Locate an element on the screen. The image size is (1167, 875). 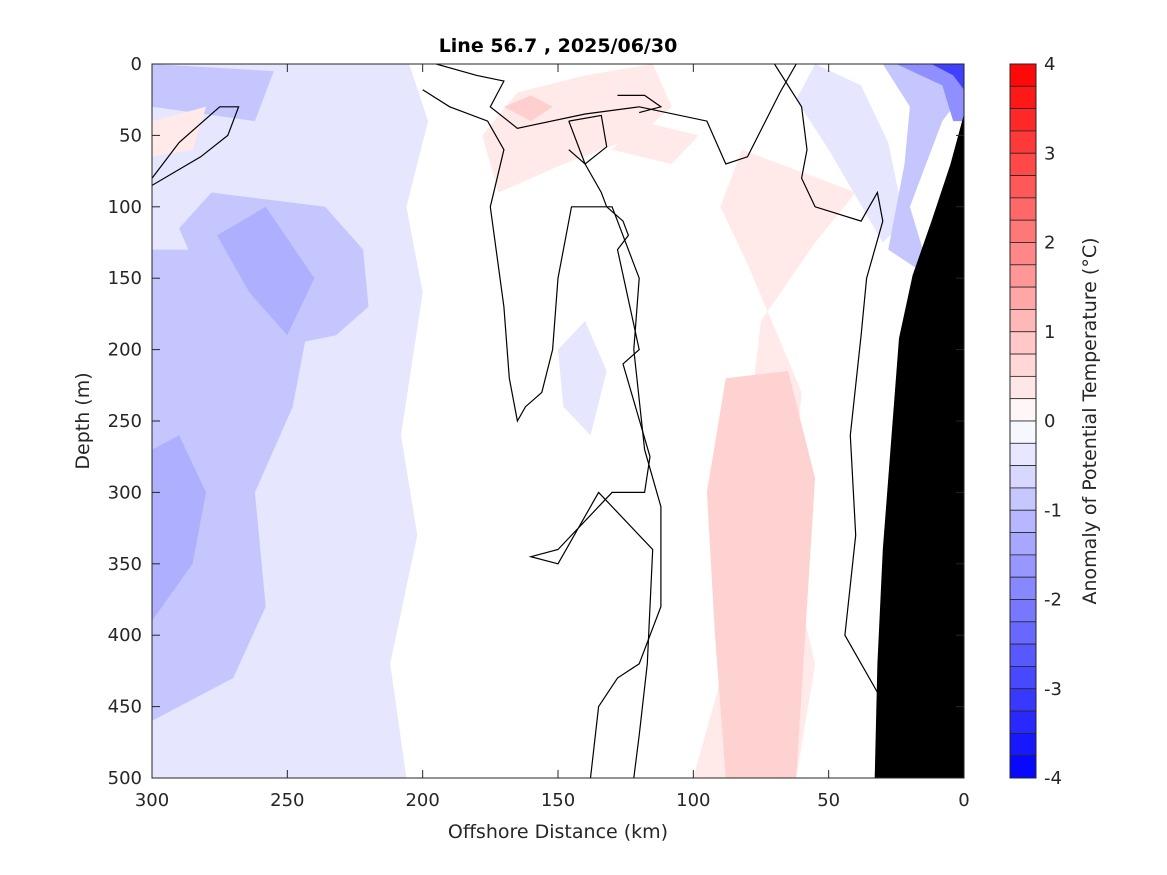
colorbar-tick-label: -3 is located at coordinates (1053, 689).